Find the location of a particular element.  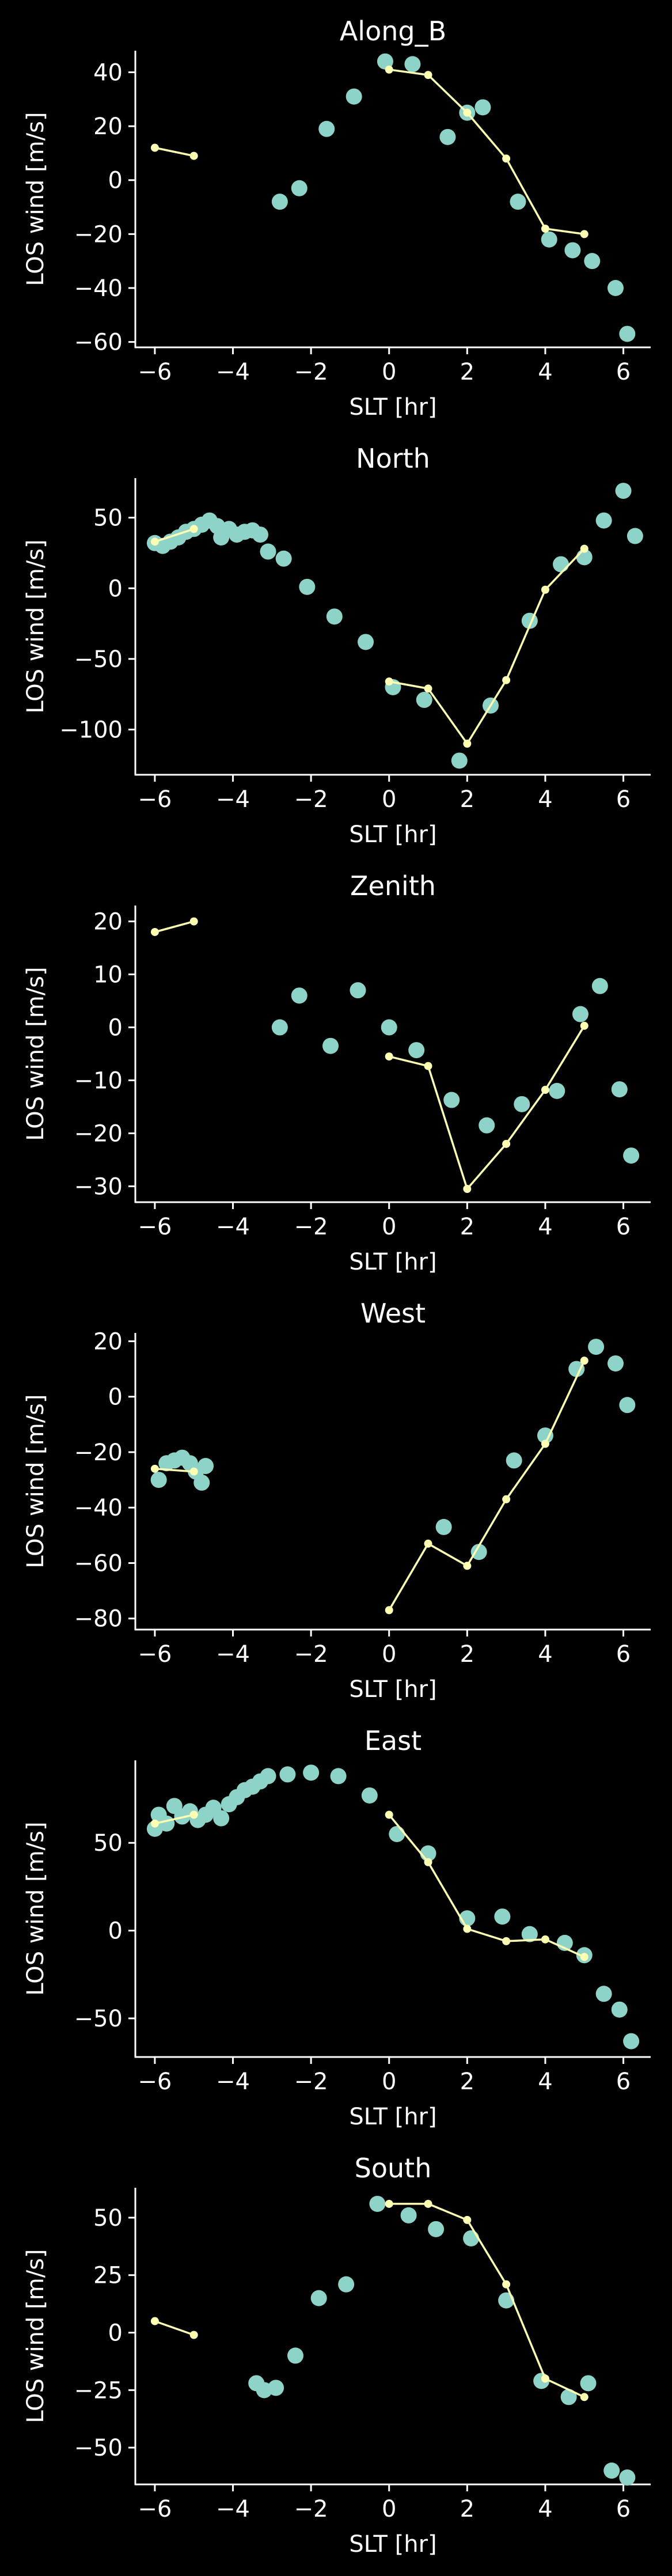

y-tick-label: −40 is located at coordinates (98, 288).